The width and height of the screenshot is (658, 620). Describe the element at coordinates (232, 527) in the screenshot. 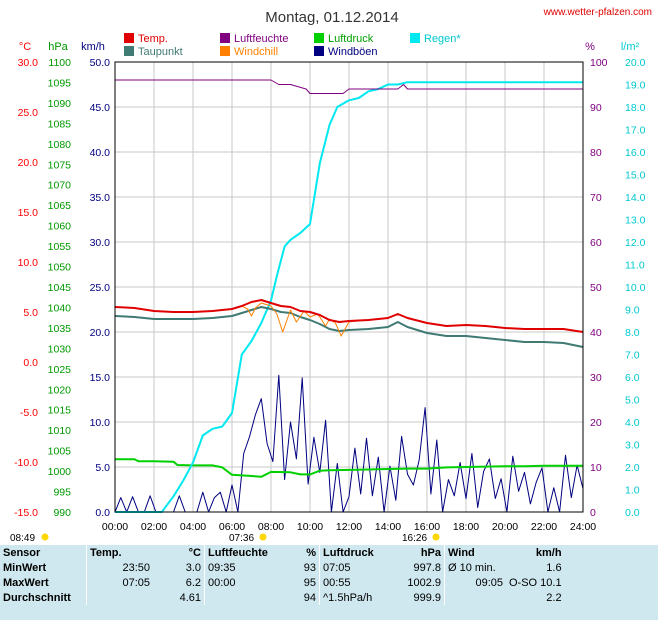

I see `time-tick-label: 06:00` at that location.